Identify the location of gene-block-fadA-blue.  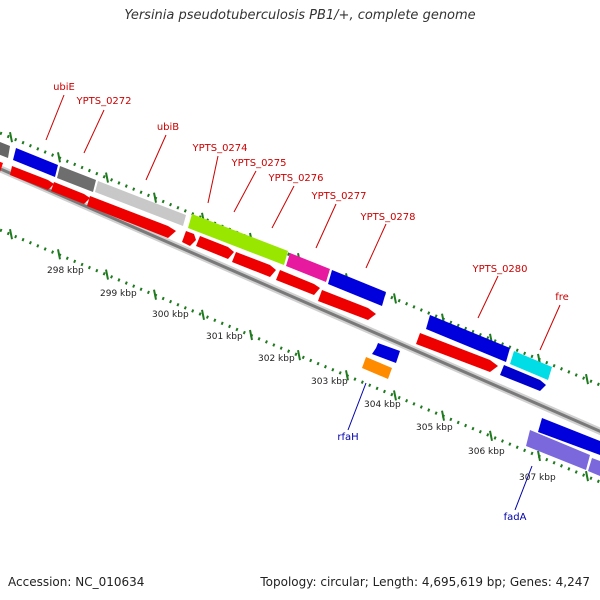
(569, 436).